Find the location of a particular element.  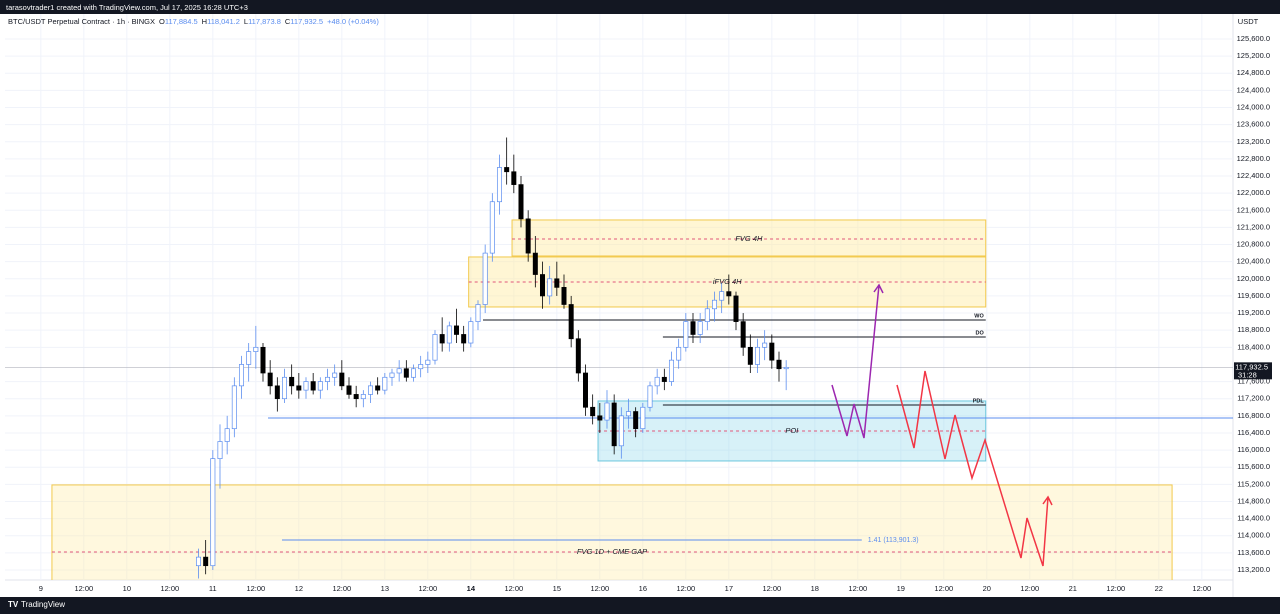

y-tick-label: 122,400.0 is located at coordinates (1253, 175).